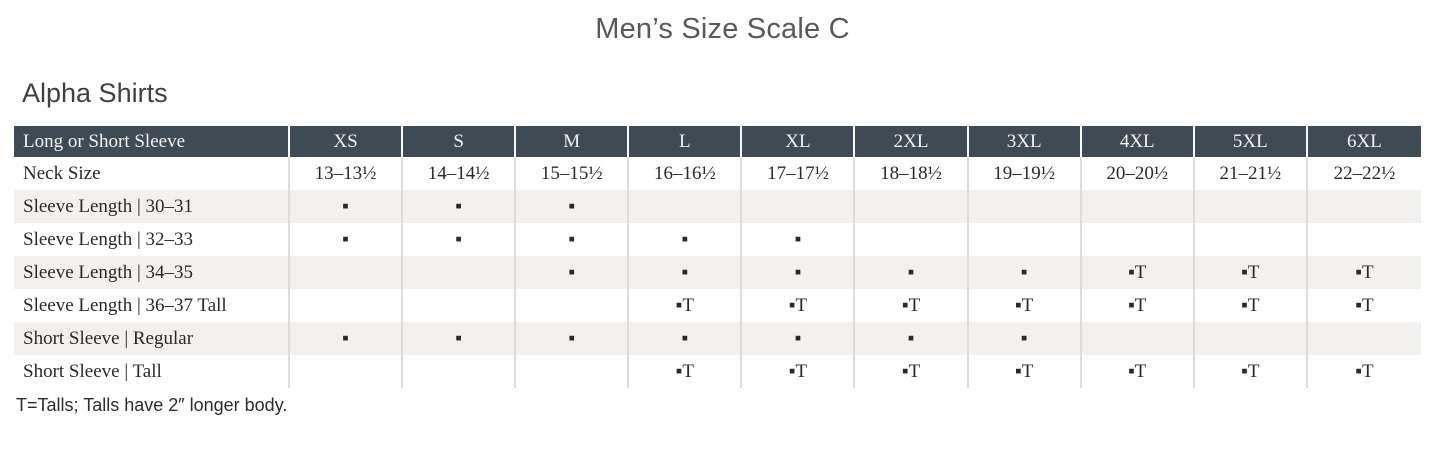 The height and width of the screenshot is (454, 1445). What do you see at coordinates (722, 29) in the screenshot?
I see `page-title: Men’s Size Scale C` at bounding box center [722, 29].